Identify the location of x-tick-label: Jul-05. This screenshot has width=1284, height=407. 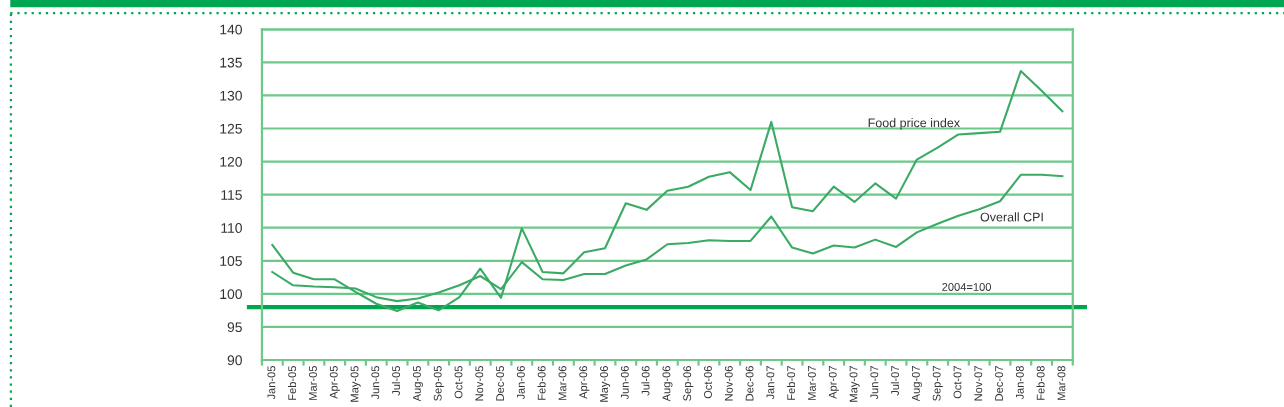
(396, 381).